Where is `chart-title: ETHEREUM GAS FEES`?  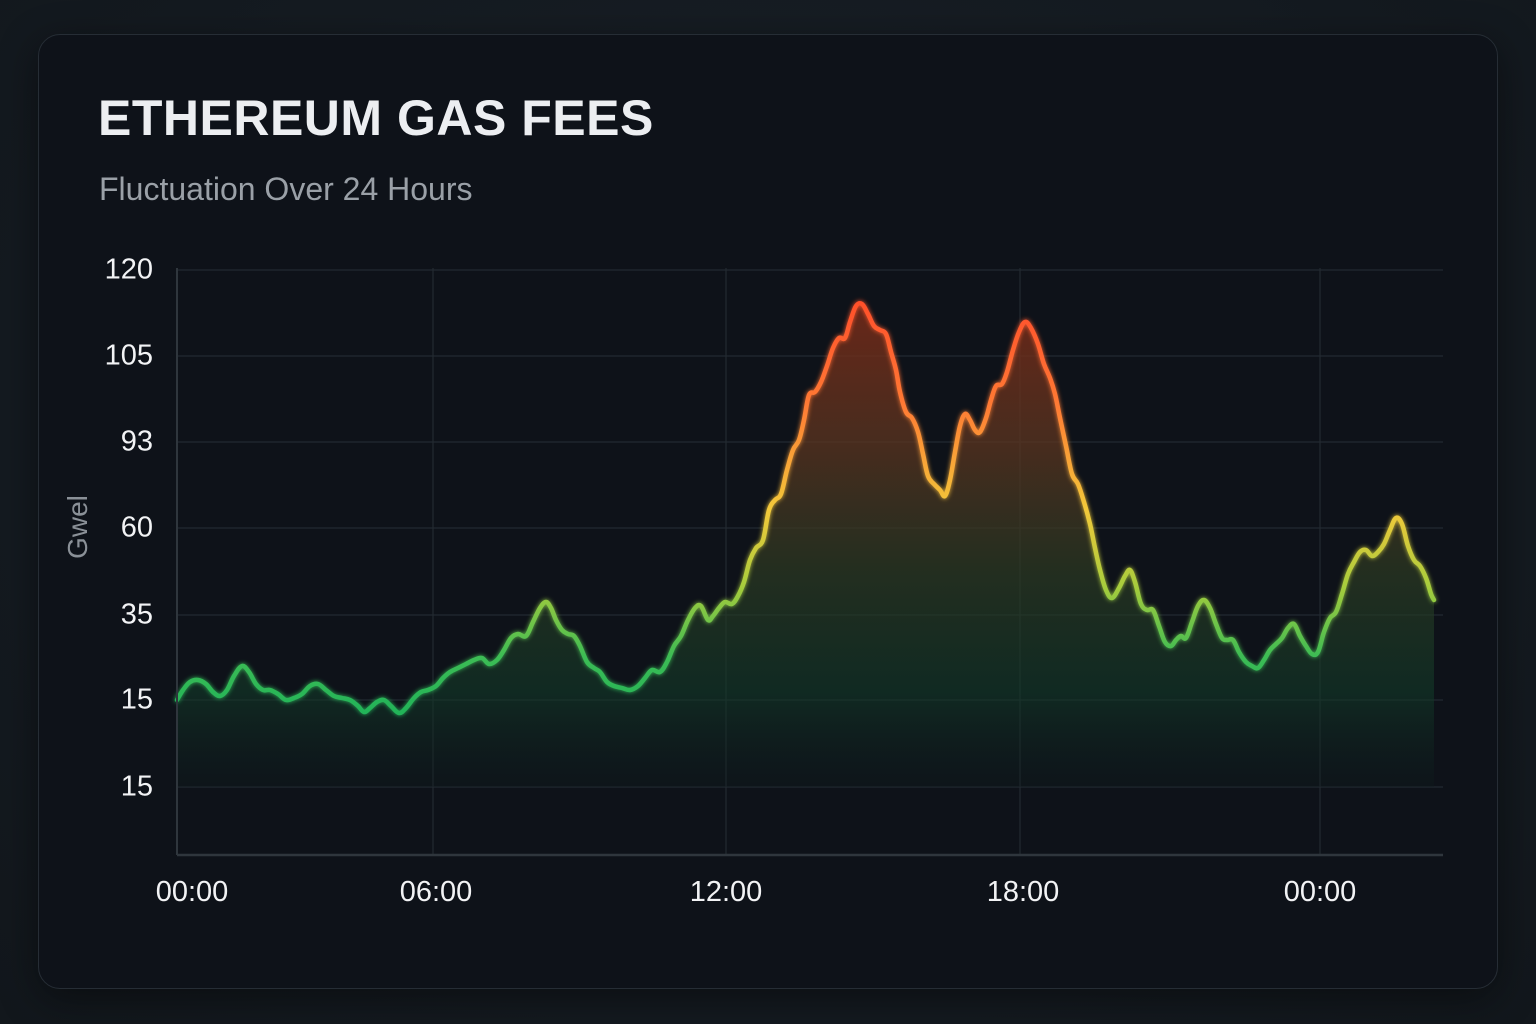
chart-title: ETHEREUM GAS FEES is located at coordinates (376, 118).